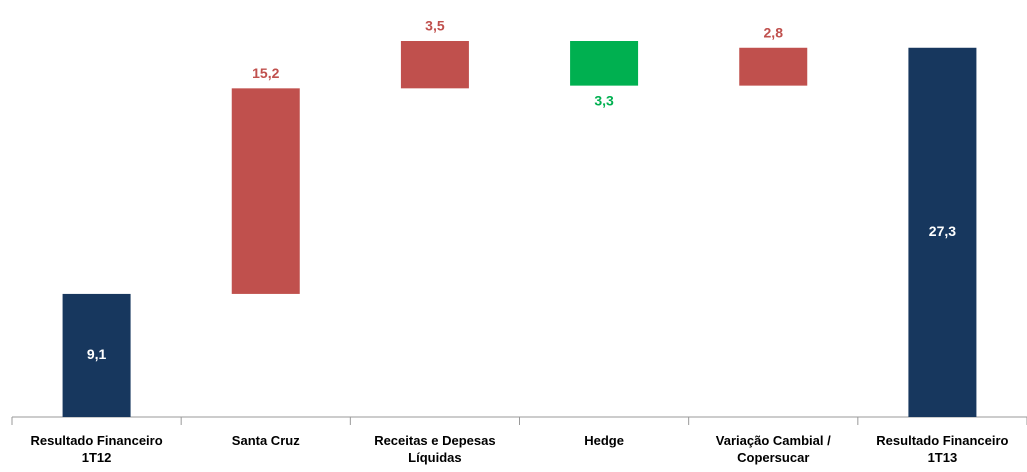 The height and width of the screenshot is (472, 1027). I want to click on x-tick-label: Santa Cruz, so click(265, 440).